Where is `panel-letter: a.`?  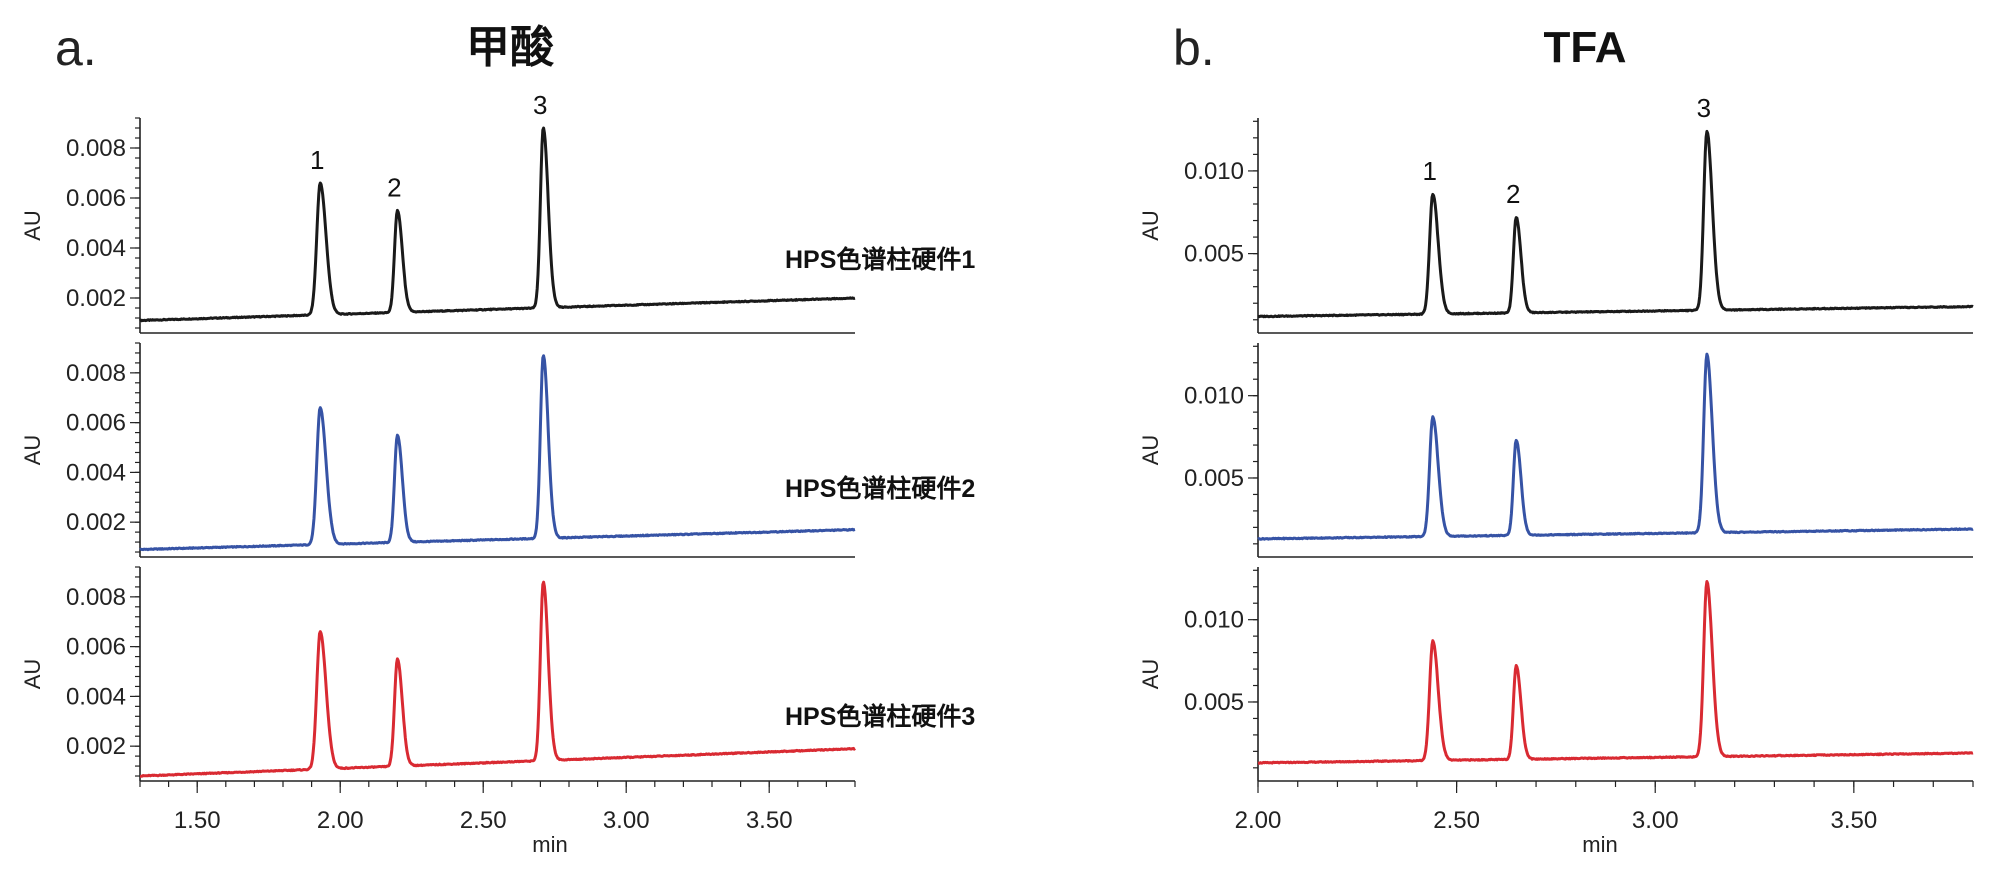 panel-letter: a. is located at coordinates (76, 48).